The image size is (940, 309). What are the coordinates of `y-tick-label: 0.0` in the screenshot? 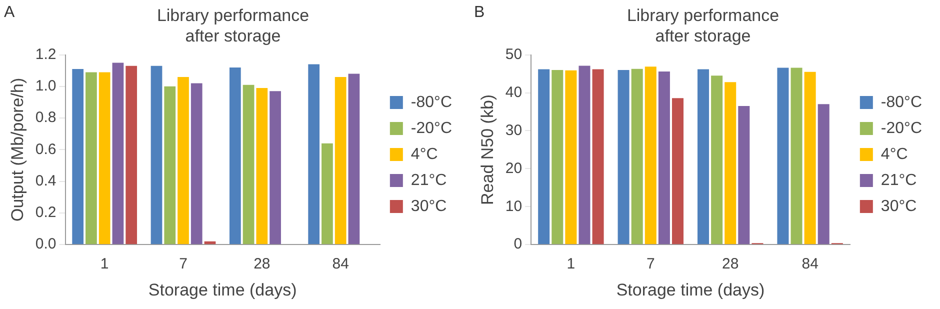 It's located at (45, 244).